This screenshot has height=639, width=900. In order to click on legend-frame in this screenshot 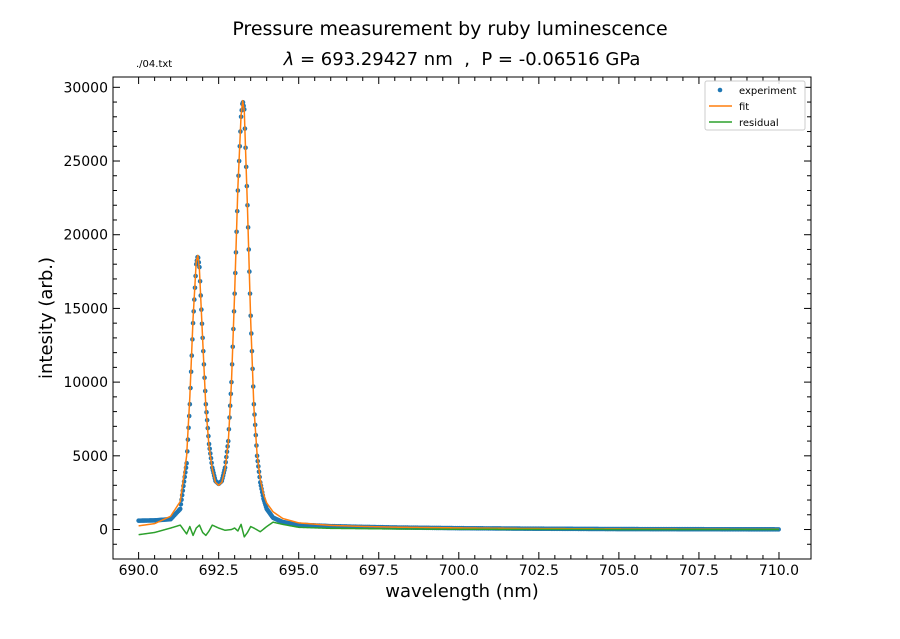, I will do `click(755, 105)`.